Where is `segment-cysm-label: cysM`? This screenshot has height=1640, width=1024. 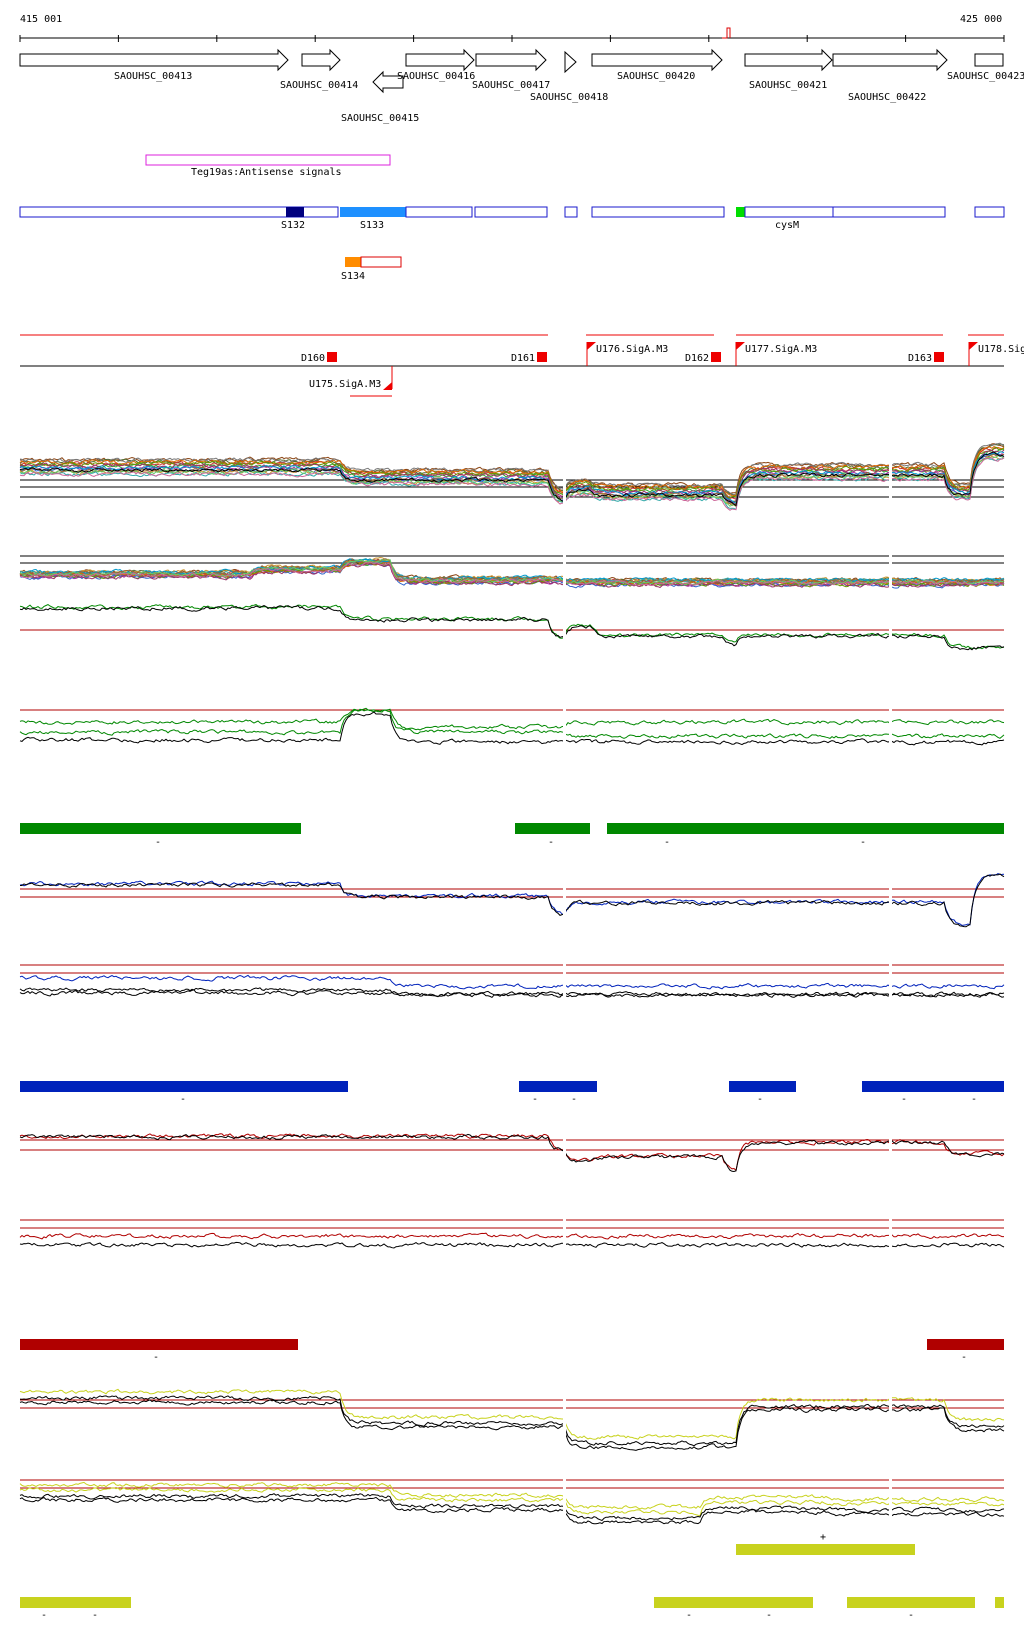
segment-cysm-label: cysM is located at coordinates (787, 225).